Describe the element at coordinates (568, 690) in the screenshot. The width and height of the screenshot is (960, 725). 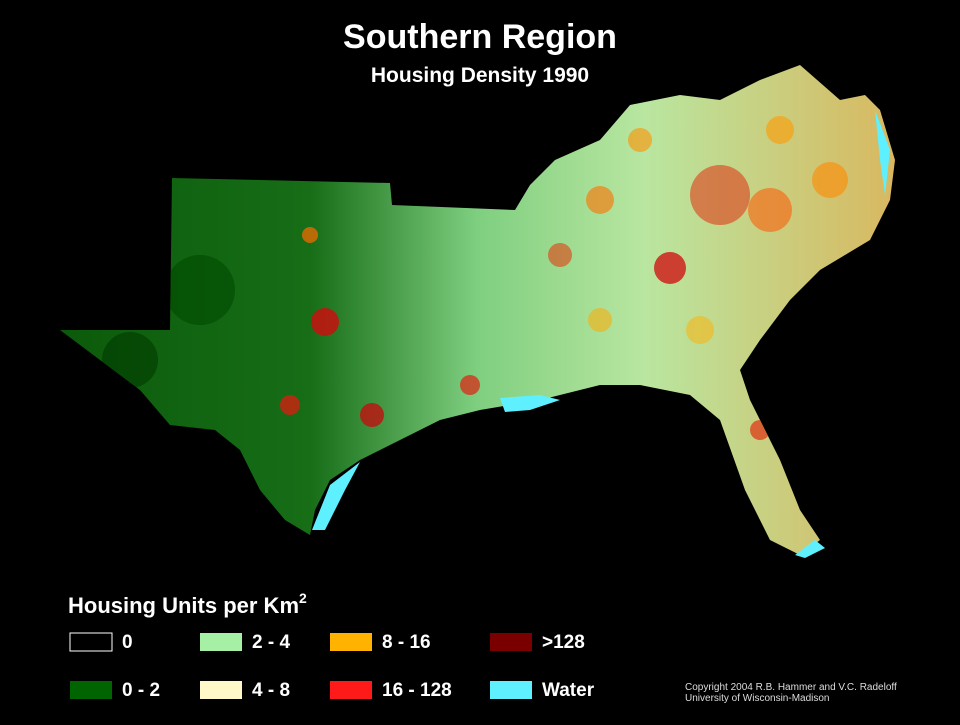
I see `legend-label: Water` at that location.